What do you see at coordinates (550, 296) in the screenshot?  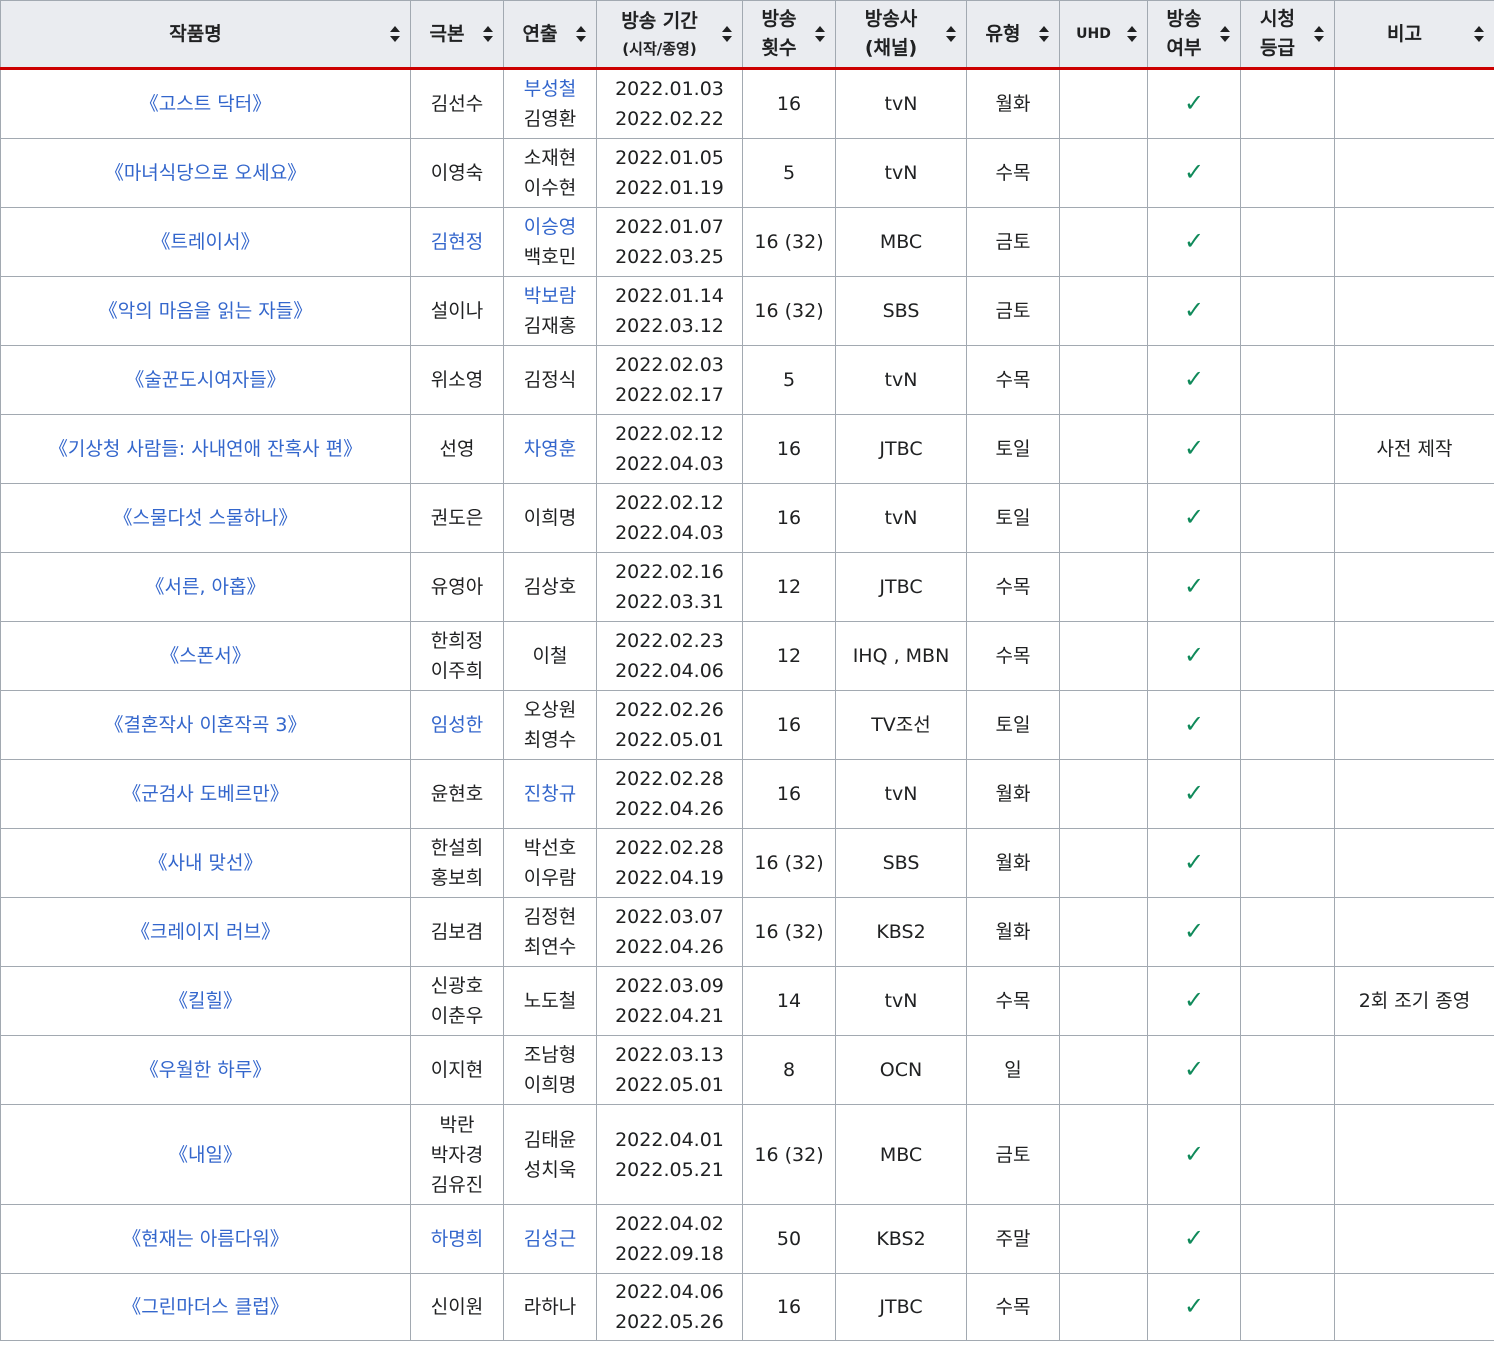 I see `director-name-link: 박보람` at bounding box center [550, 296].